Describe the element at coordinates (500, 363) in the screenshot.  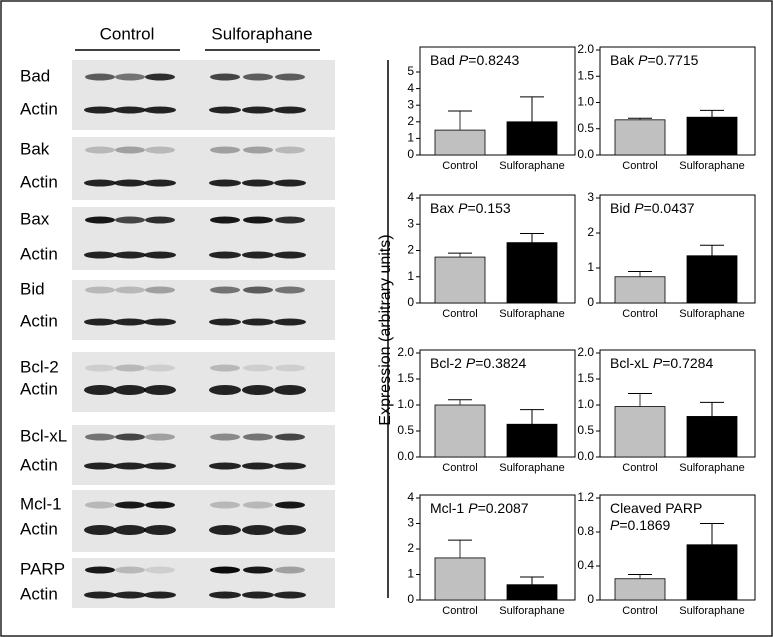
I see `p-value-text: =0.3824` at that location.